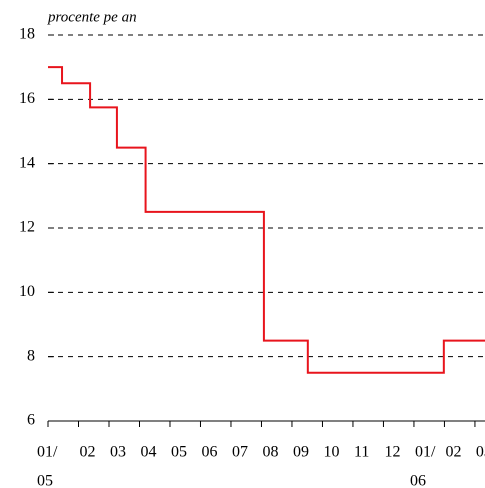 The width and height of the screenshot is (485, 488). I want to click on y-tick-label: 16, so click(27, 98).